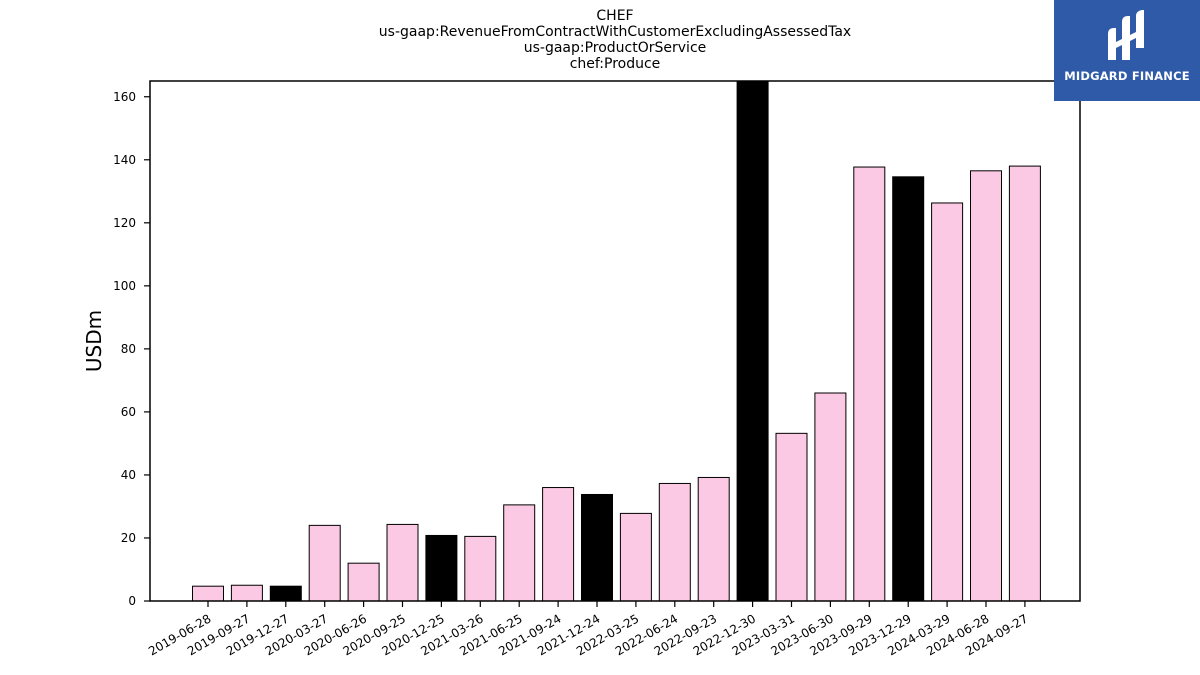 The width and height of the screenshot is (1200, 675). Describe the element at coordinates (124, 223) in the screenshot. I see `y-tick-label: 120` at that location.